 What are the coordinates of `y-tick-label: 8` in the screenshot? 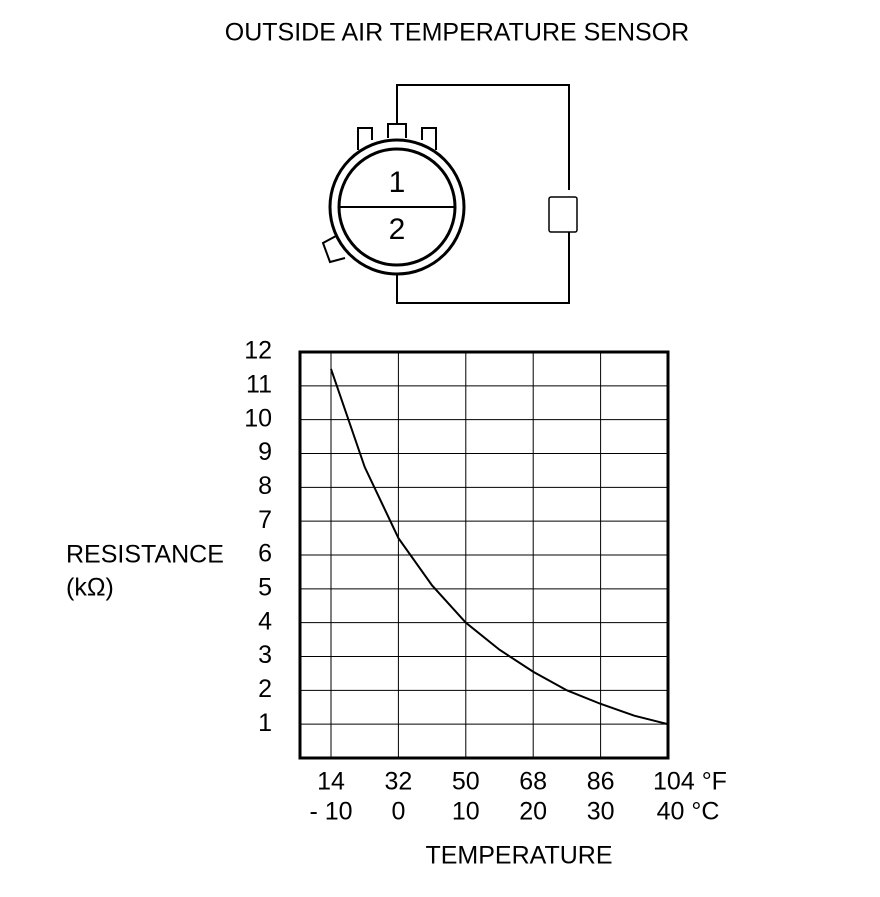 It's located at (265, 486).